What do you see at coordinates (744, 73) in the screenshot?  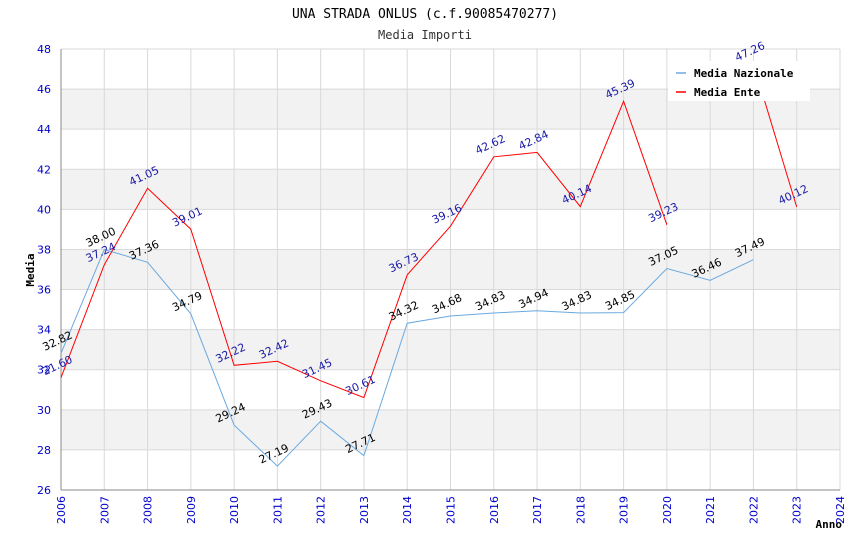 I see `legend-label: Media Nazionale` at bounding box center [744, 73].